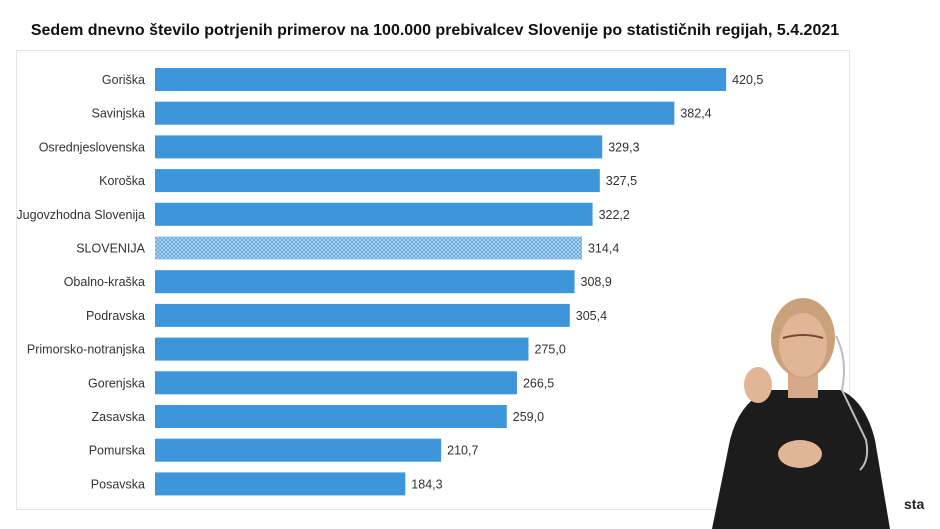 The height and width of the screenshot is (529, 940). Describe the element at coordinates (914, 504) in the screenshot. I see `sta-logo: sta` at that location.